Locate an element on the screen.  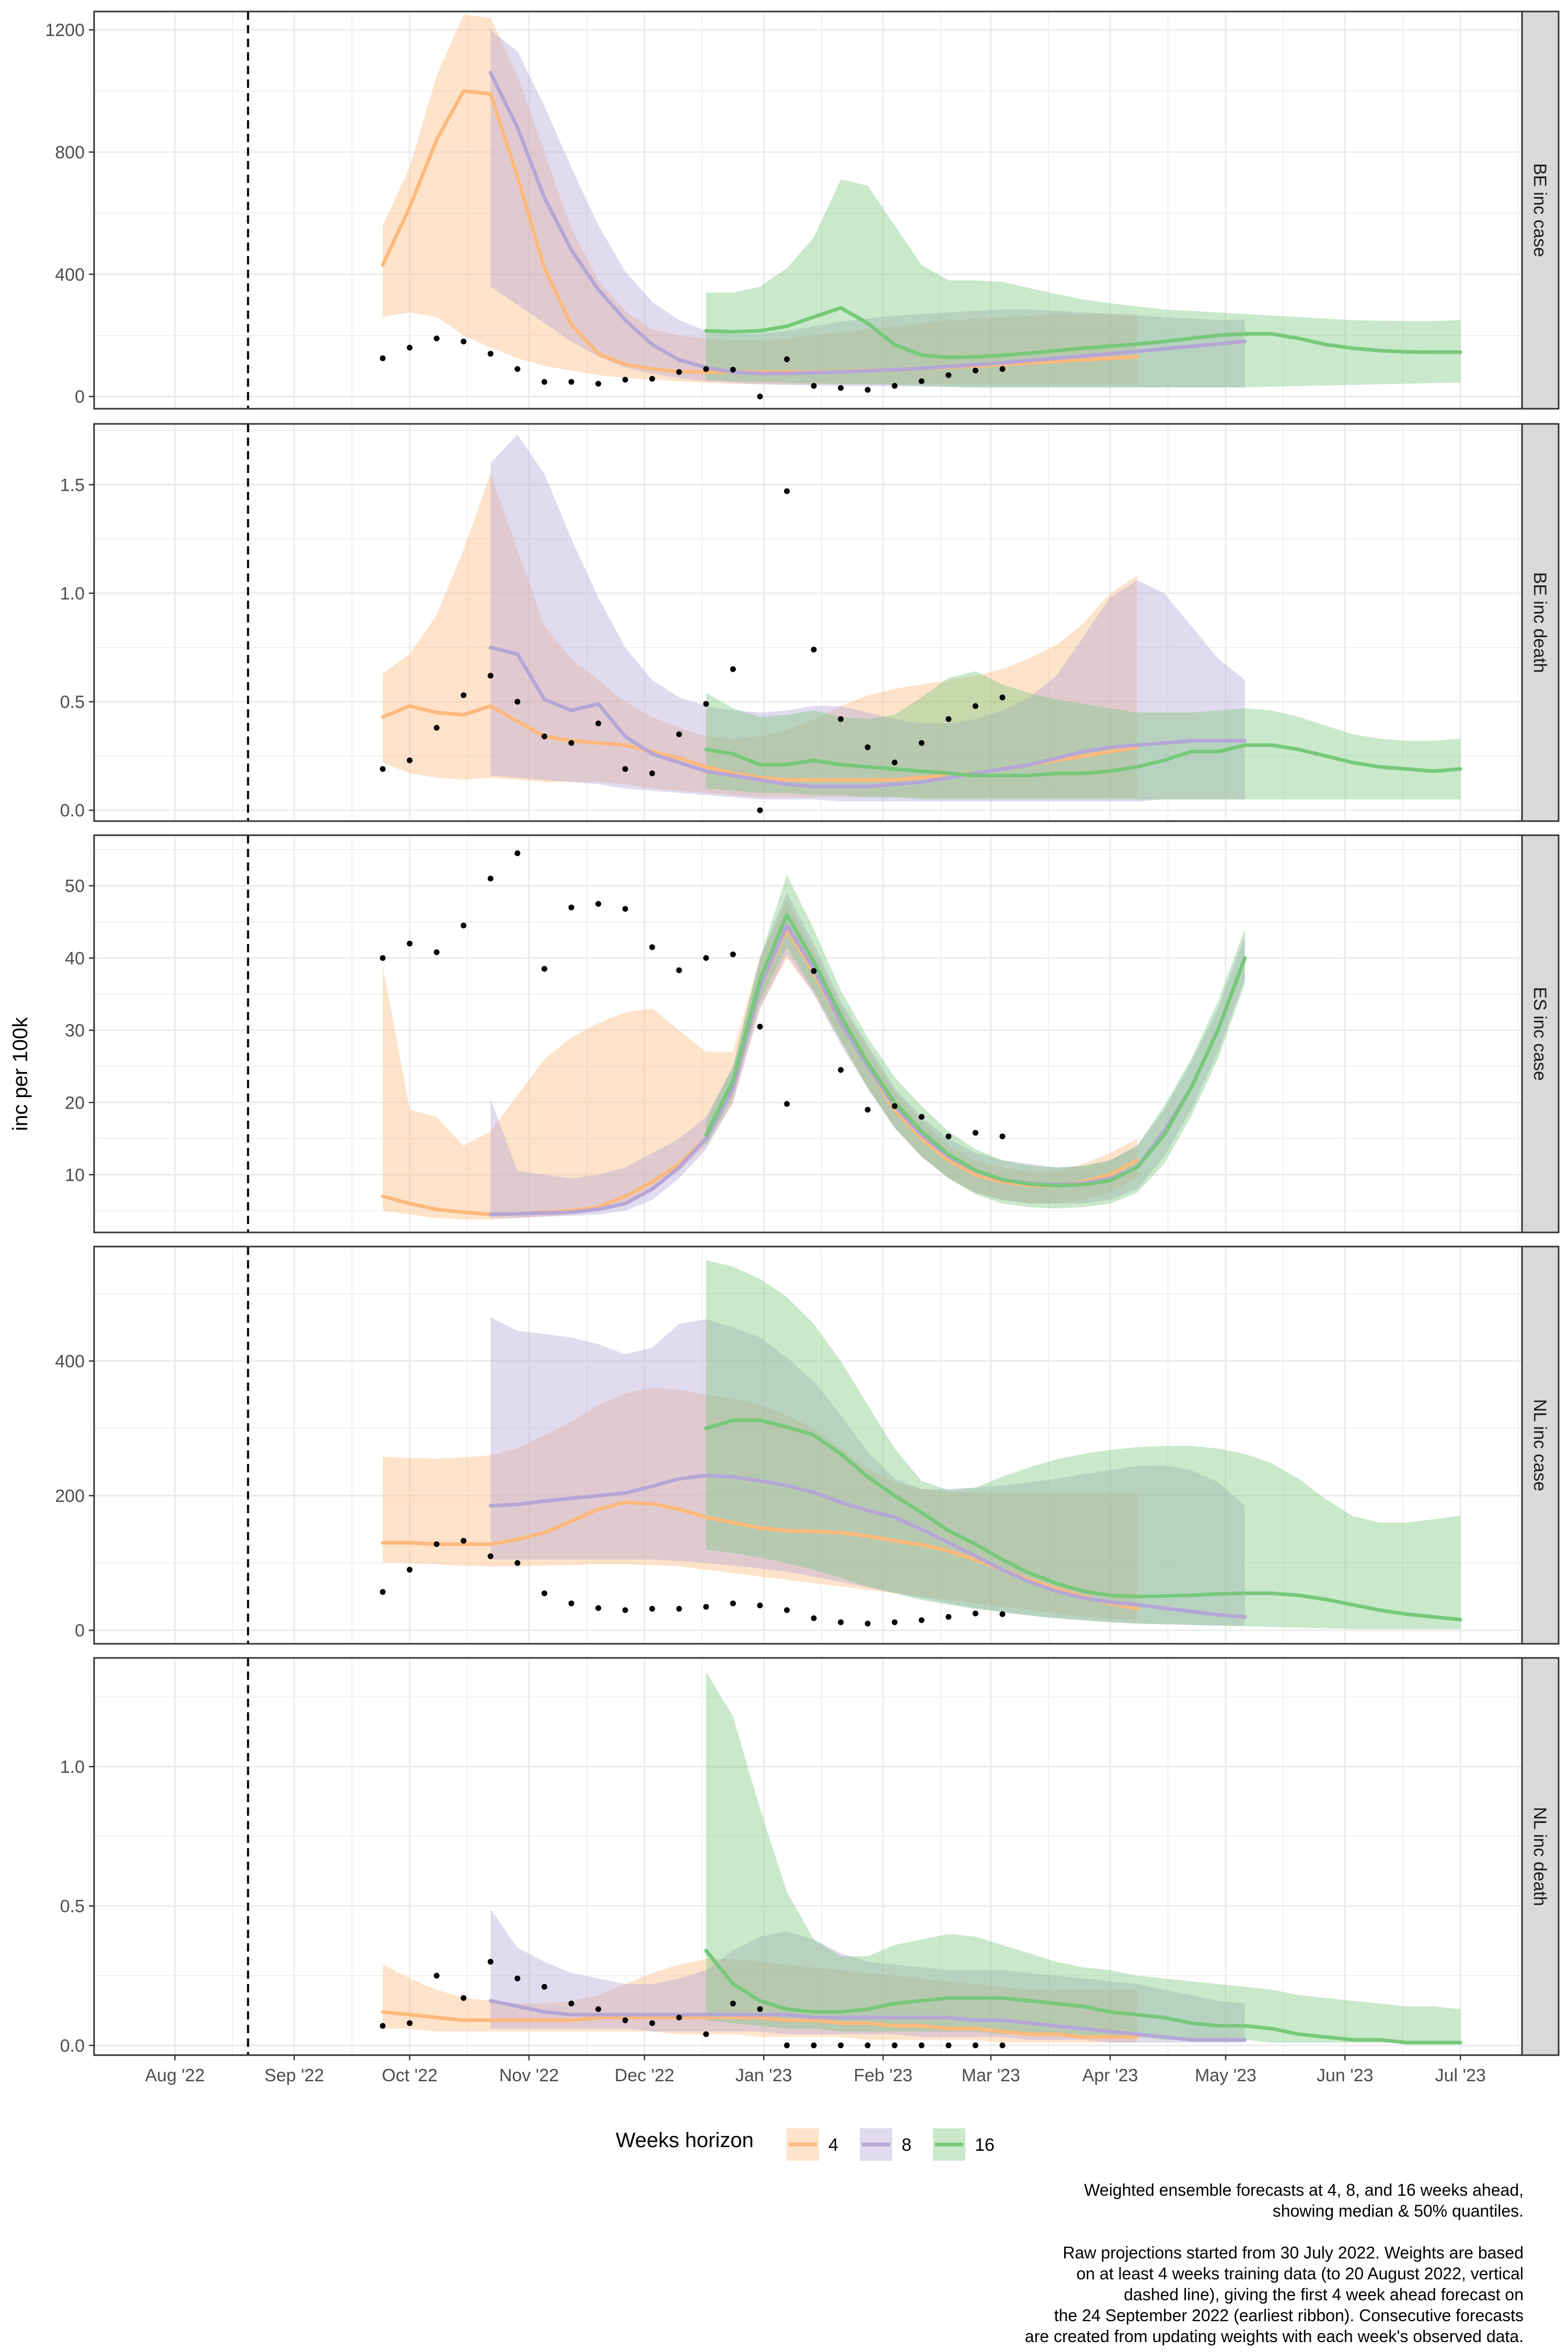
facet-strip-label: BE inc death is located at coordinates (1540, 622).